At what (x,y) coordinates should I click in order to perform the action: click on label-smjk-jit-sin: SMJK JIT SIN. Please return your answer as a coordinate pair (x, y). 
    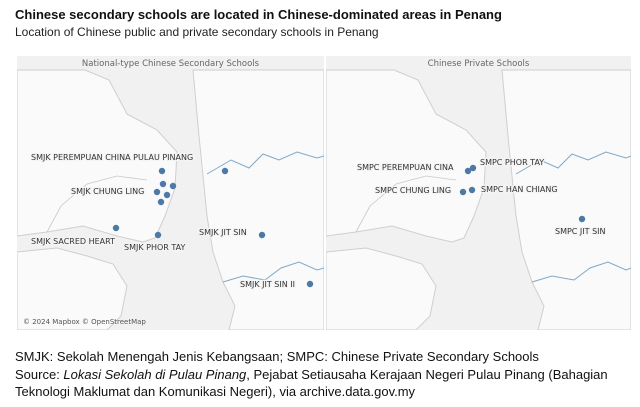
    Looking at the image, I should click on (223, 232).